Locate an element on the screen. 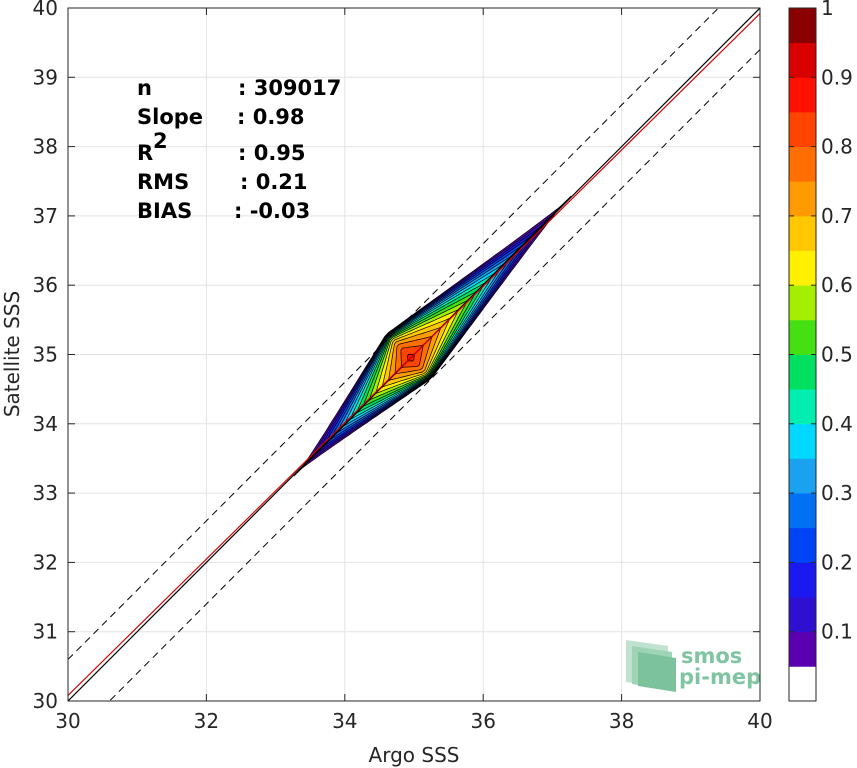 The width and height of the screenshot is (857, 768). x-tick-label: 30 is located at coordinates (67, 721).